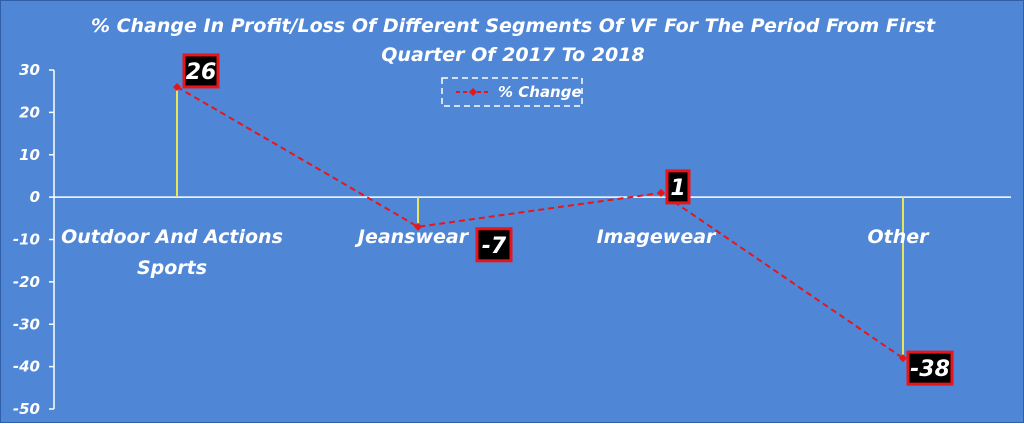  I want to click on data-label: 26, so click(201, 72).